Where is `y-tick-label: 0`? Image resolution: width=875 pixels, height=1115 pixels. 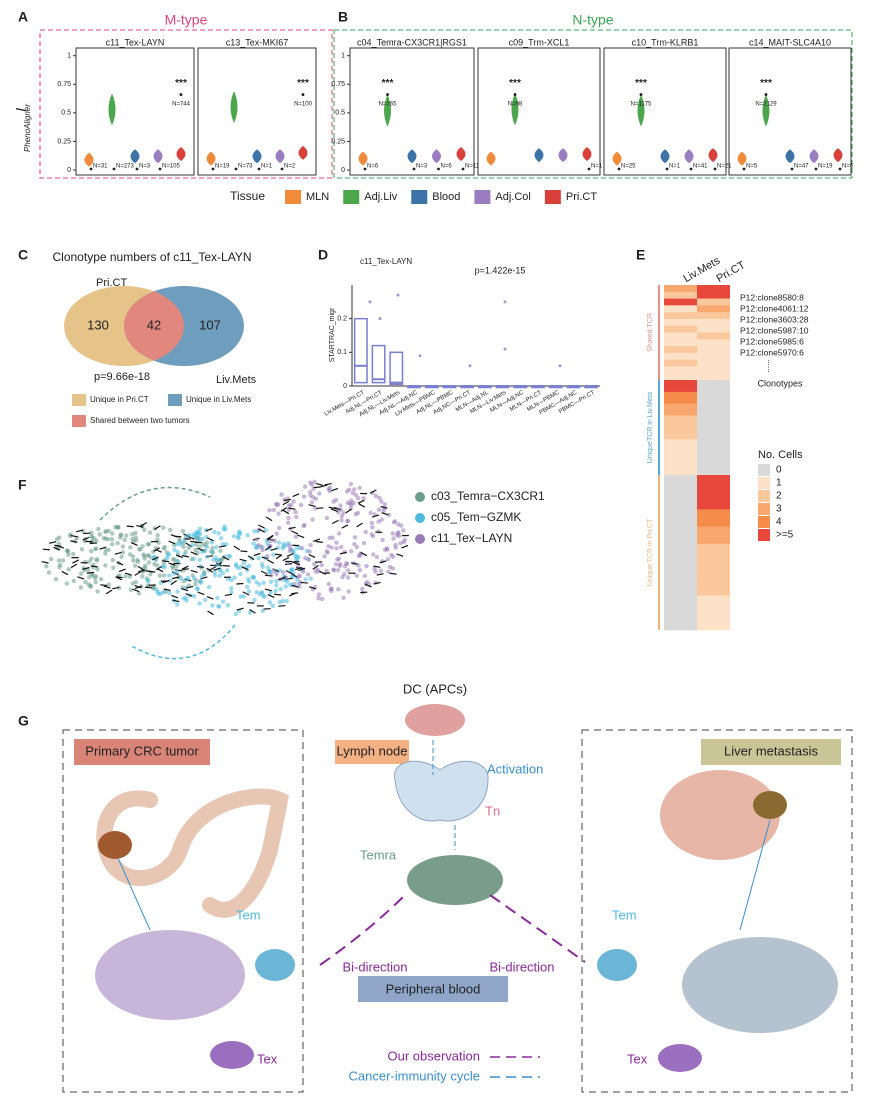 y-tick-label: 0 is located at coordinates (343, 170).